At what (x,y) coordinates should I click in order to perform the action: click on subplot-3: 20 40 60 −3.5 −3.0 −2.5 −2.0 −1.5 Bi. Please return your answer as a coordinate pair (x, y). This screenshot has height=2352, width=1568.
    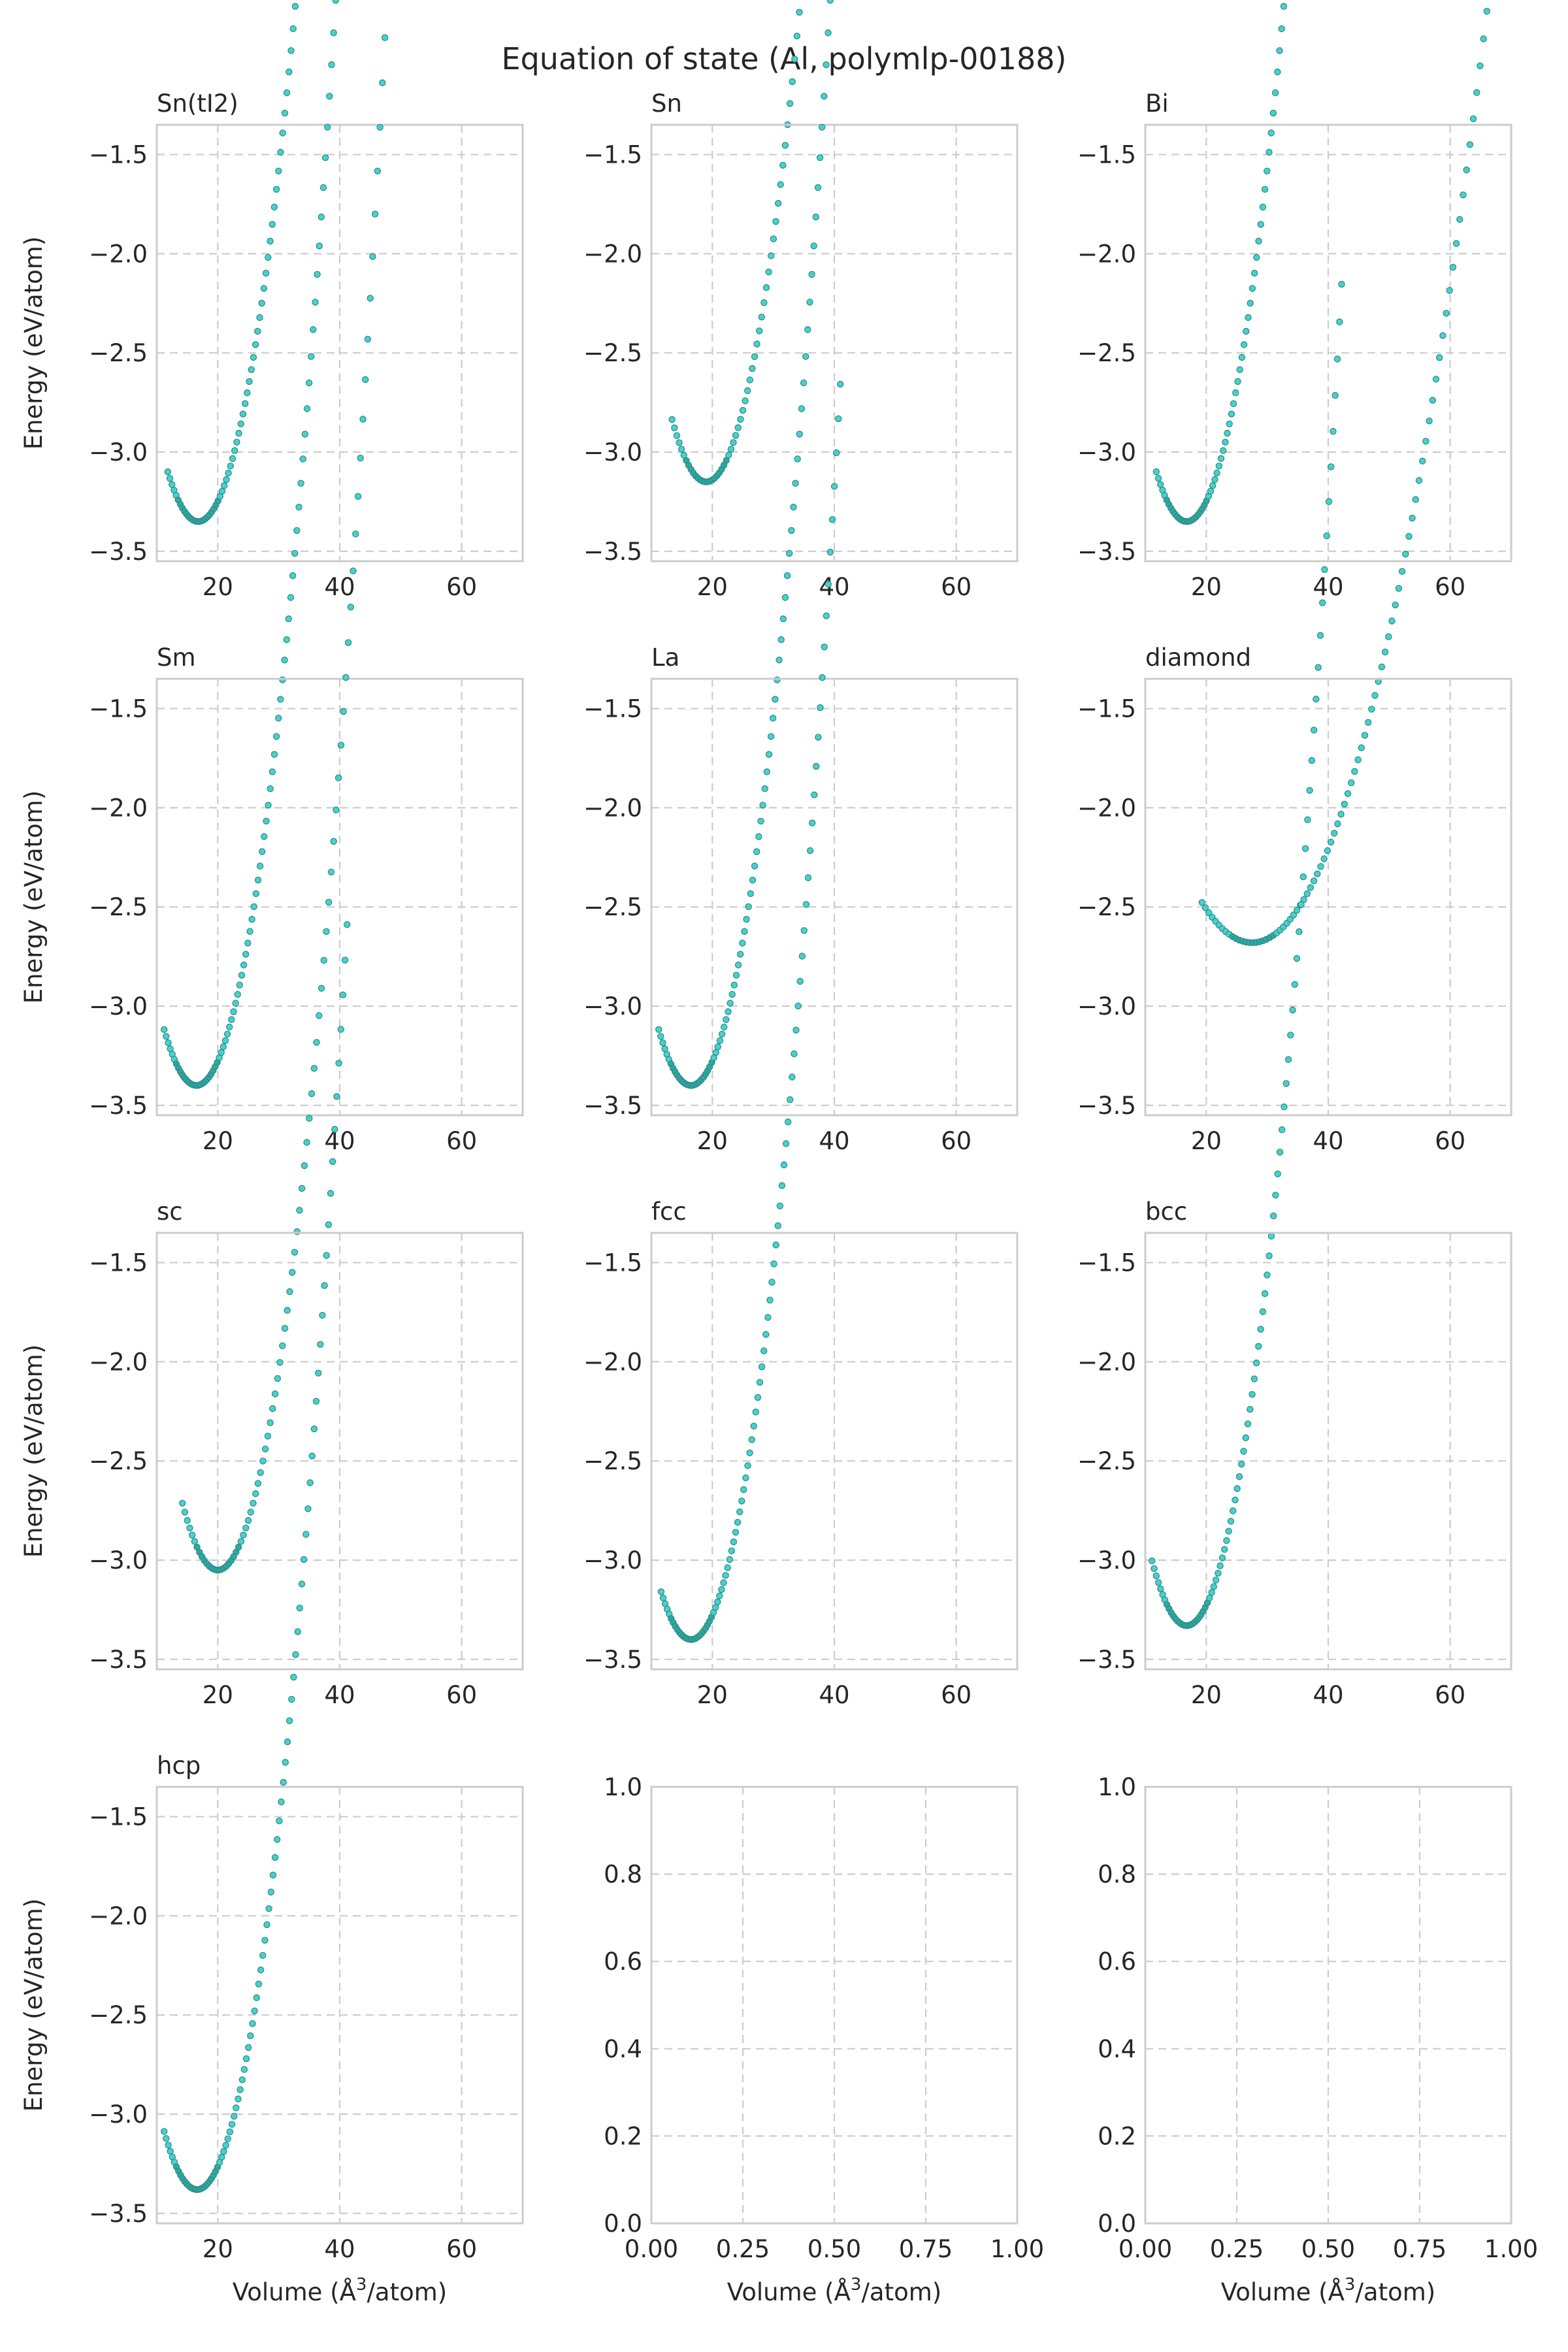
    Looking at the image, I should click on (1294, 302).